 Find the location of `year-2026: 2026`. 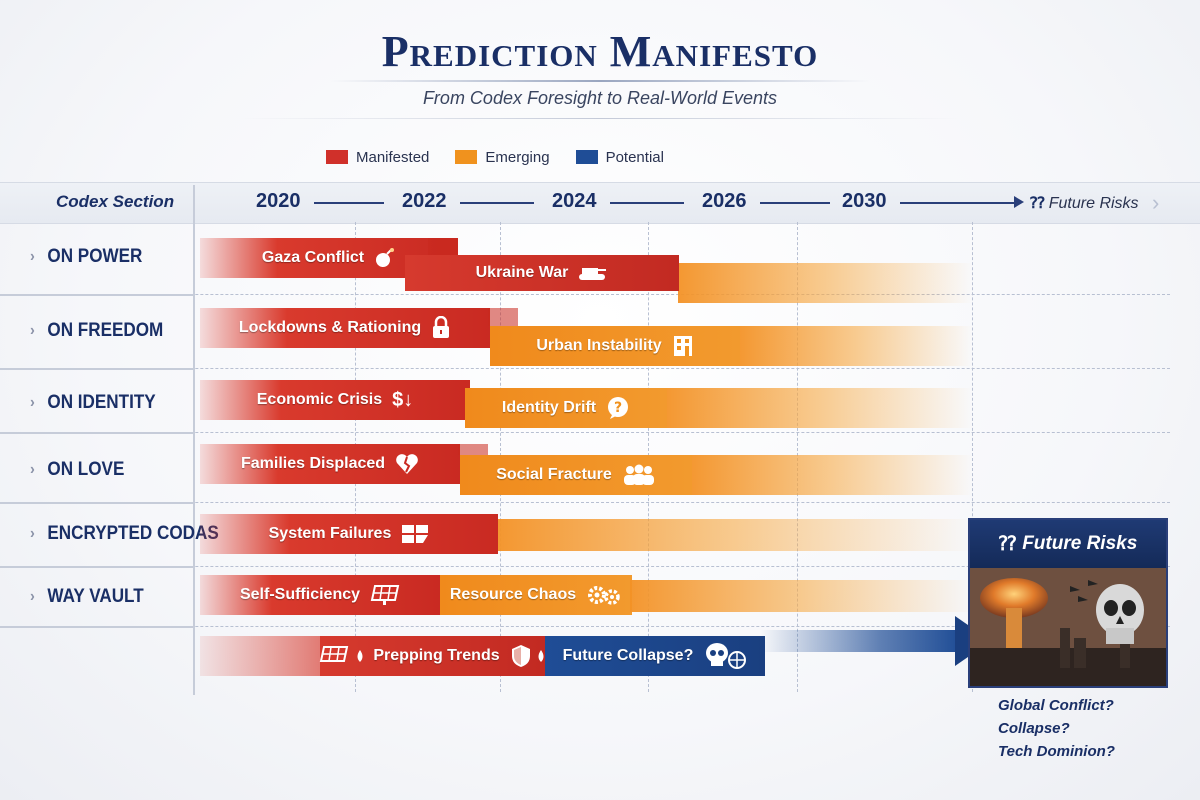

year-2026: 2026 is located at coordinates (724, 201).